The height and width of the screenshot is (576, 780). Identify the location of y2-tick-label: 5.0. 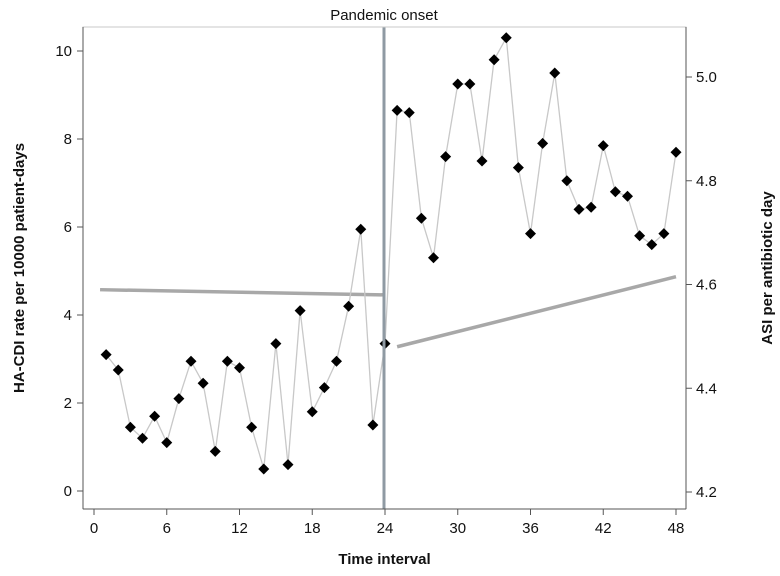
(706, 77).